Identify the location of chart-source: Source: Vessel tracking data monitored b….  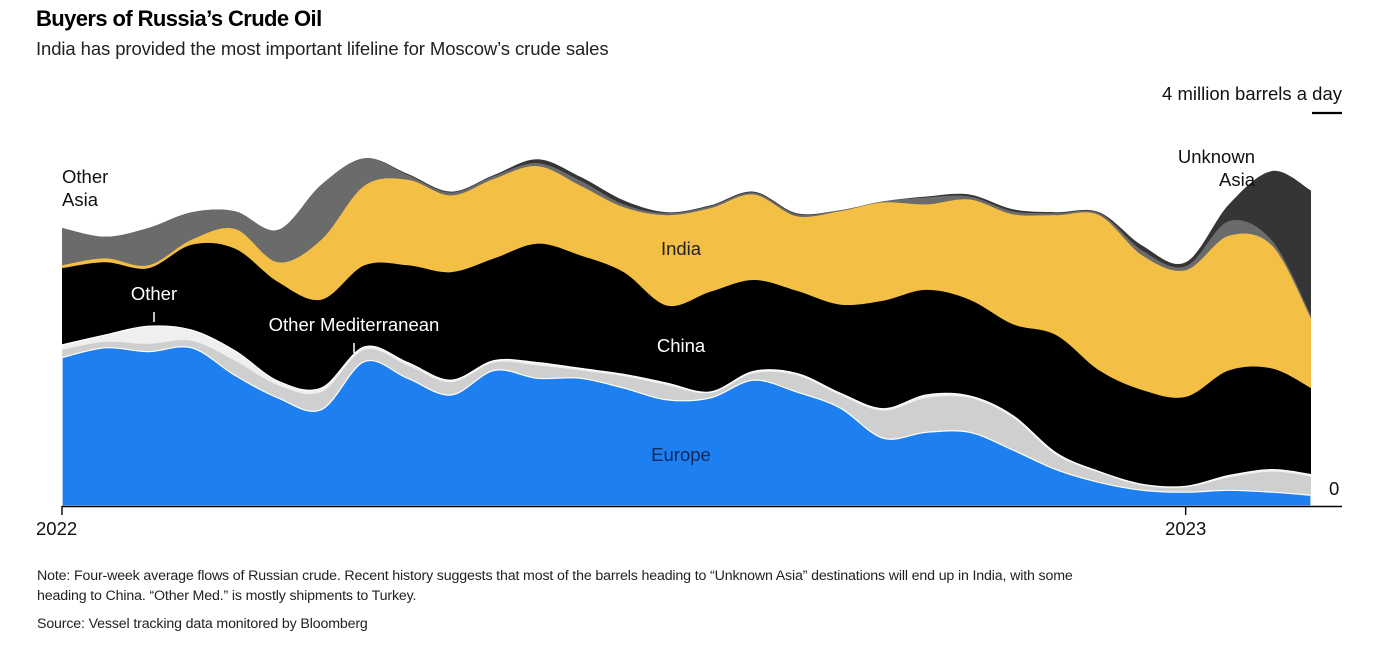
(202, 624).